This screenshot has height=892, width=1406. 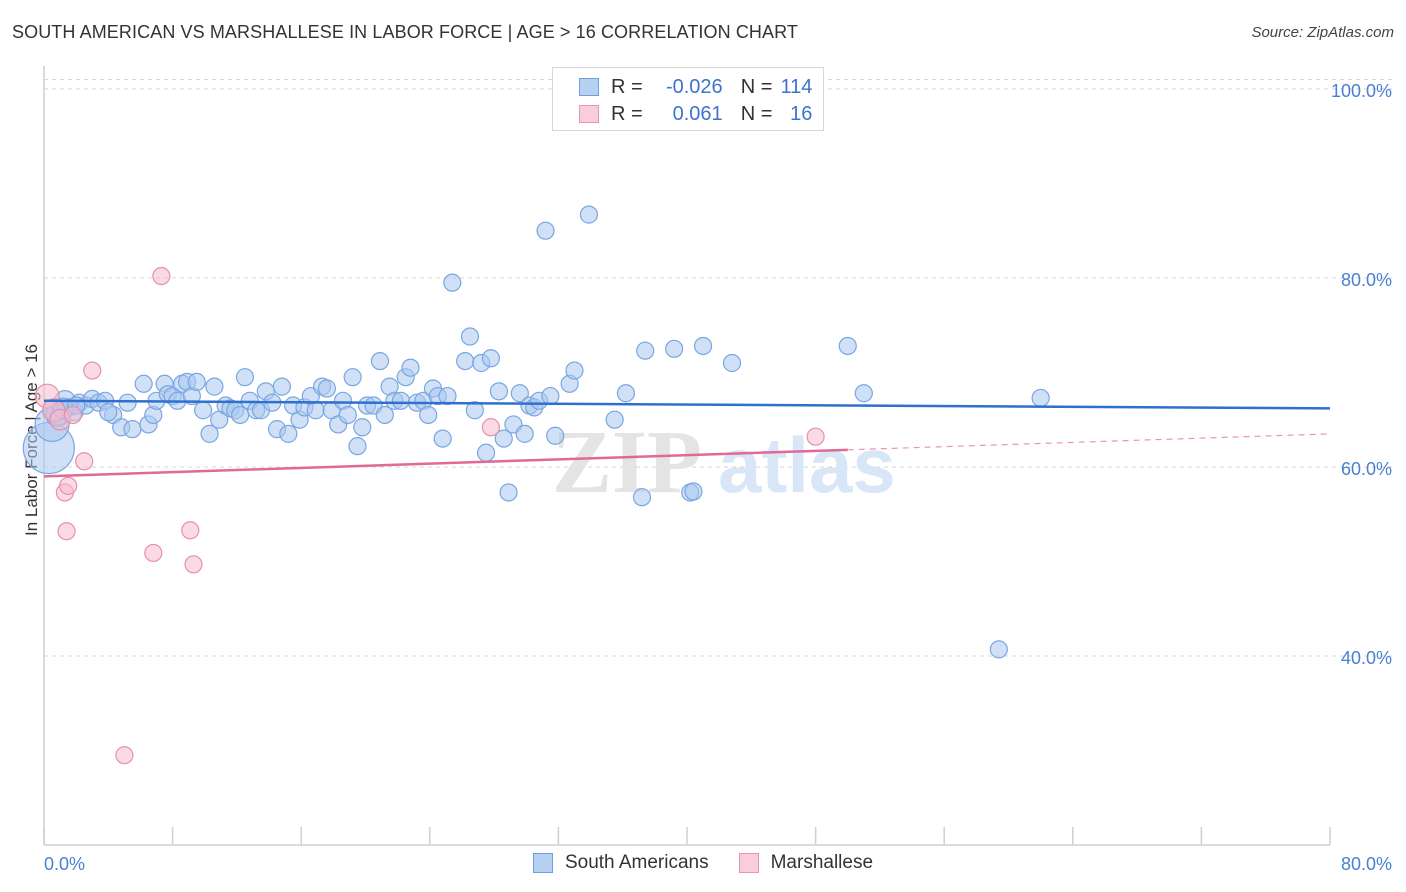 I want to click on series-legend: South Americans Marshallese, so click(x=703, y=863).